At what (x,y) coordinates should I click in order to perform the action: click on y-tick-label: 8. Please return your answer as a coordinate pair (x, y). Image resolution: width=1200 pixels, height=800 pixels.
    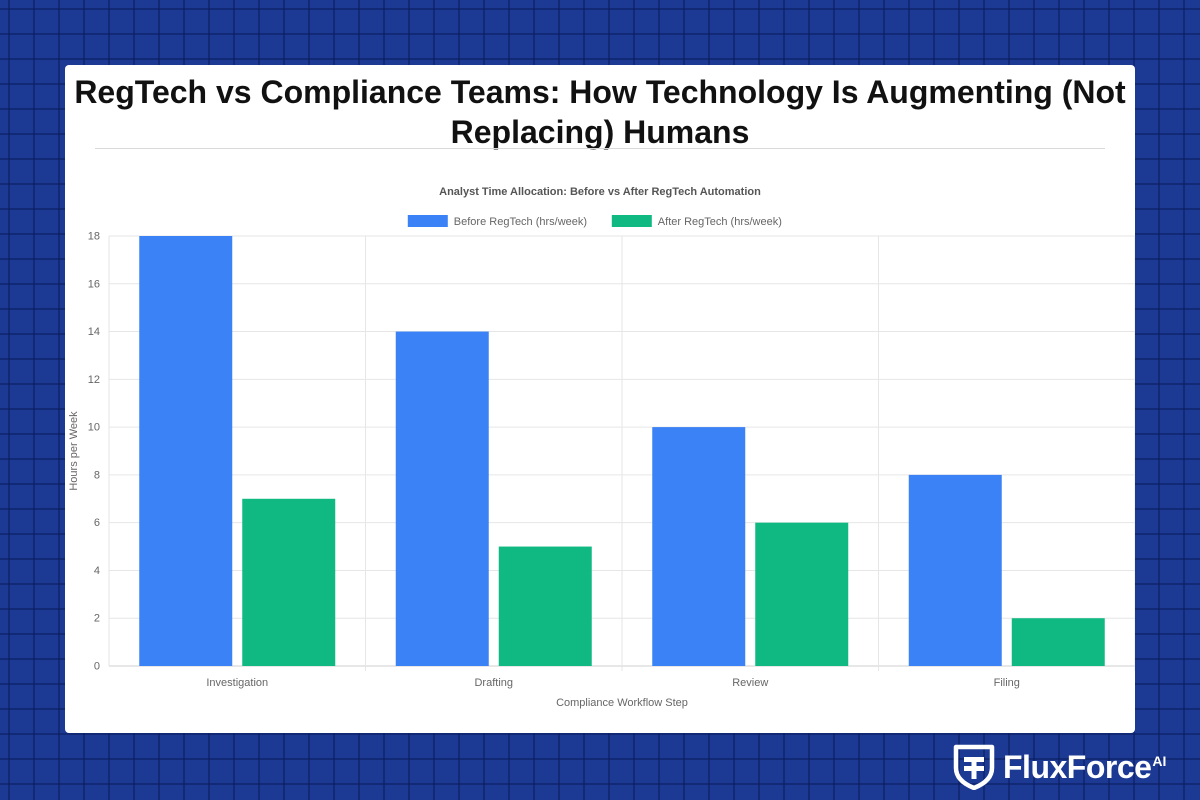
    Looking at the image, I should click on (97, 475).